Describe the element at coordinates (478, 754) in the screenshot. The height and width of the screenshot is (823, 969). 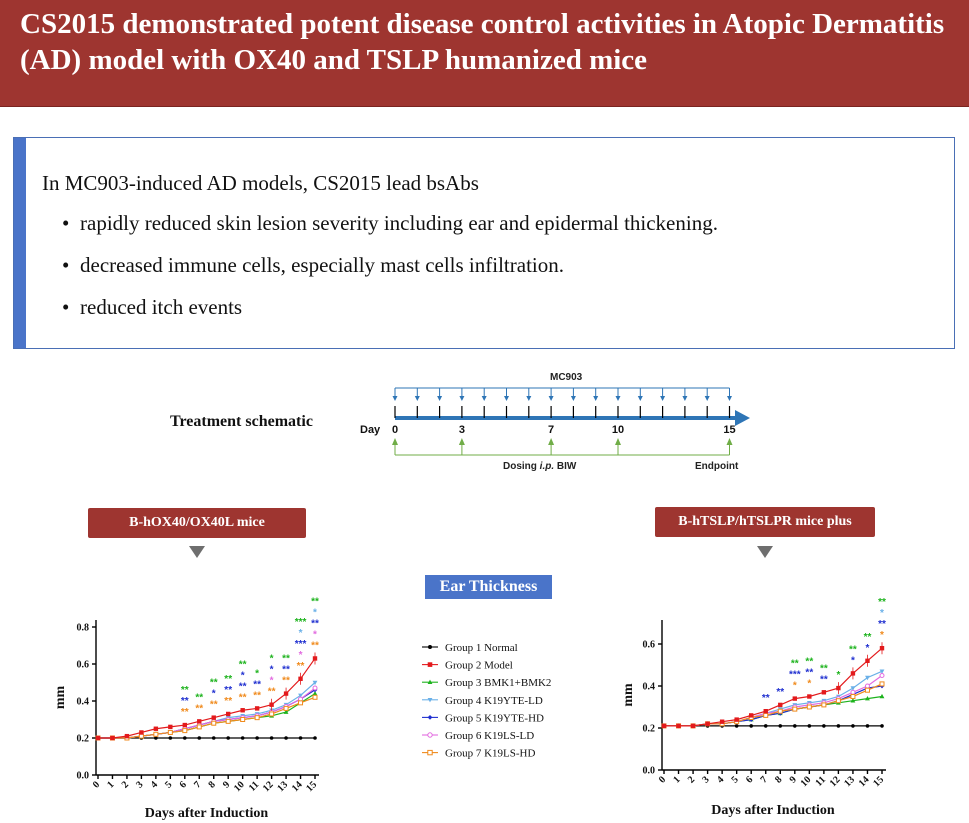
I see `legend-item: Group 7 K19LS-HD` at that location.